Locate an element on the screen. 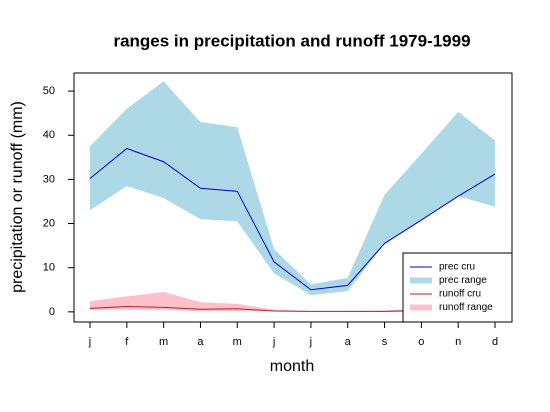 Image resolution: width=550 pixels, height=412 pixels. y-tick-label: 40 is located at coordinates (49, 135).